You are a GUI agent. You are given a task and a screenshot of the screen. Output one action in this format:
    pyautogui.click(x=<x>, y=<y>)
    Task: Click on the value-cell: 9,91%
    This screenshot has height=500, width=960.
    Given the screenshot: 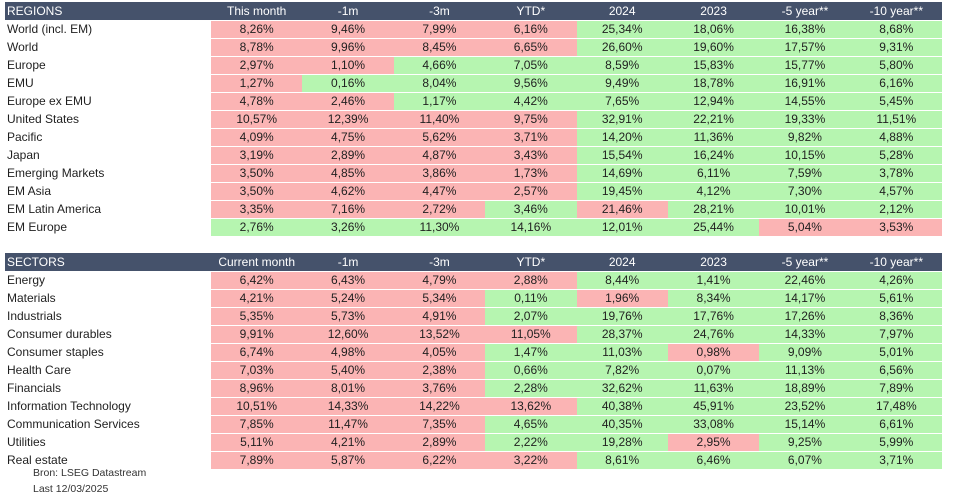 What is the action you would take?
    pyautogui.click(x=257, y=334)
    